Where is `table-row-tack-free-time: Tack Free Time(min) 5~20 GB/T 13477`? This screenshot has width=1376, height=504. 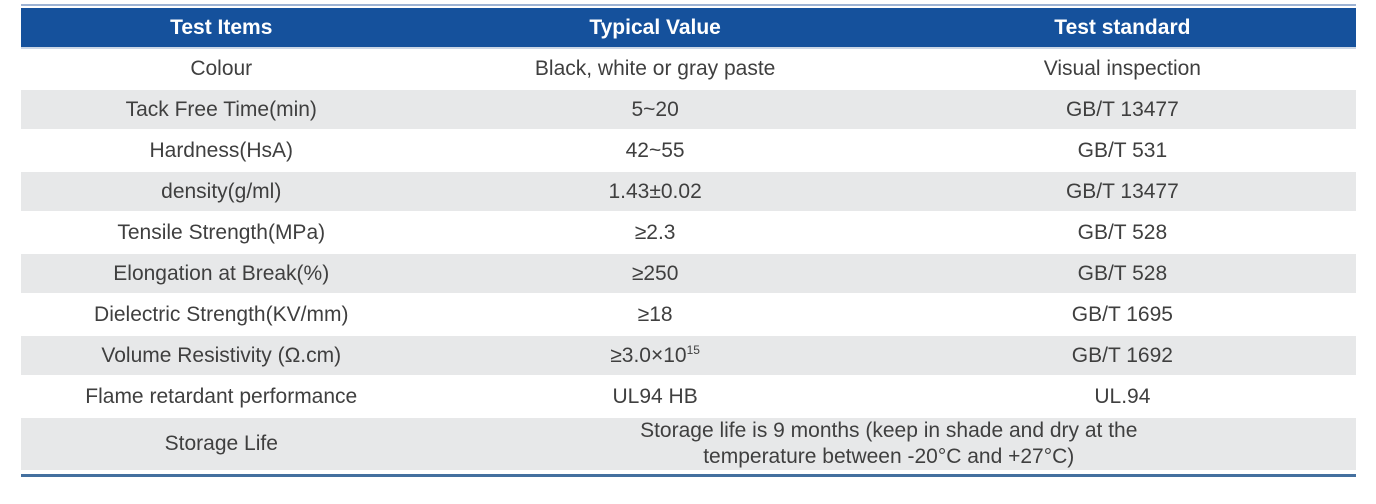 table-row-tack-free-time: Tack Free Time(min) 5~20 GB/T 13477 is located at coordinates (688, 110).